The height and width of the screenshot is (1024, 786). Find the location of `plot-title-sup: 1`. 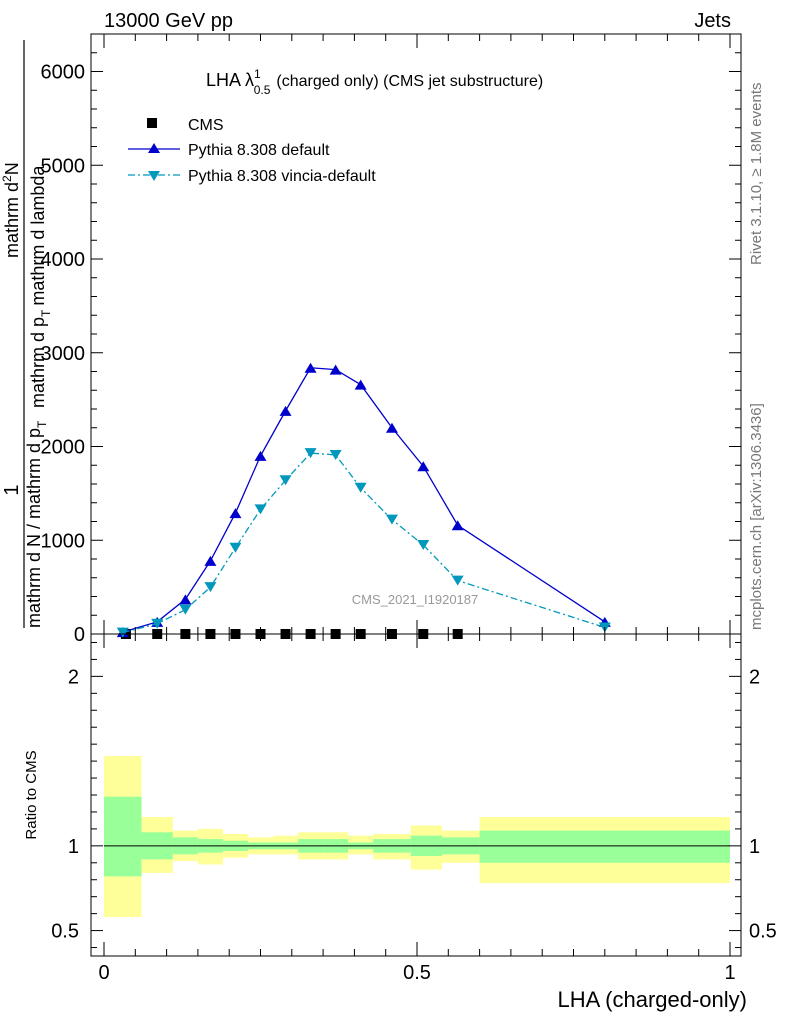

plot-title-sup: 1 is located at coordinates (257, 74).